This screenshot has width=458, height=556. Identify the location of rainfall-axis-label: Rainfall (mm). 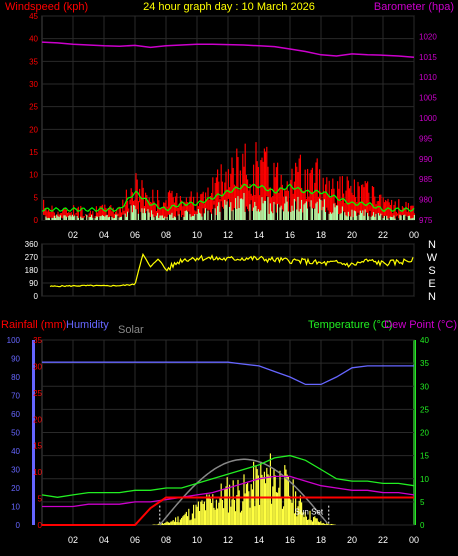
(33, 325).